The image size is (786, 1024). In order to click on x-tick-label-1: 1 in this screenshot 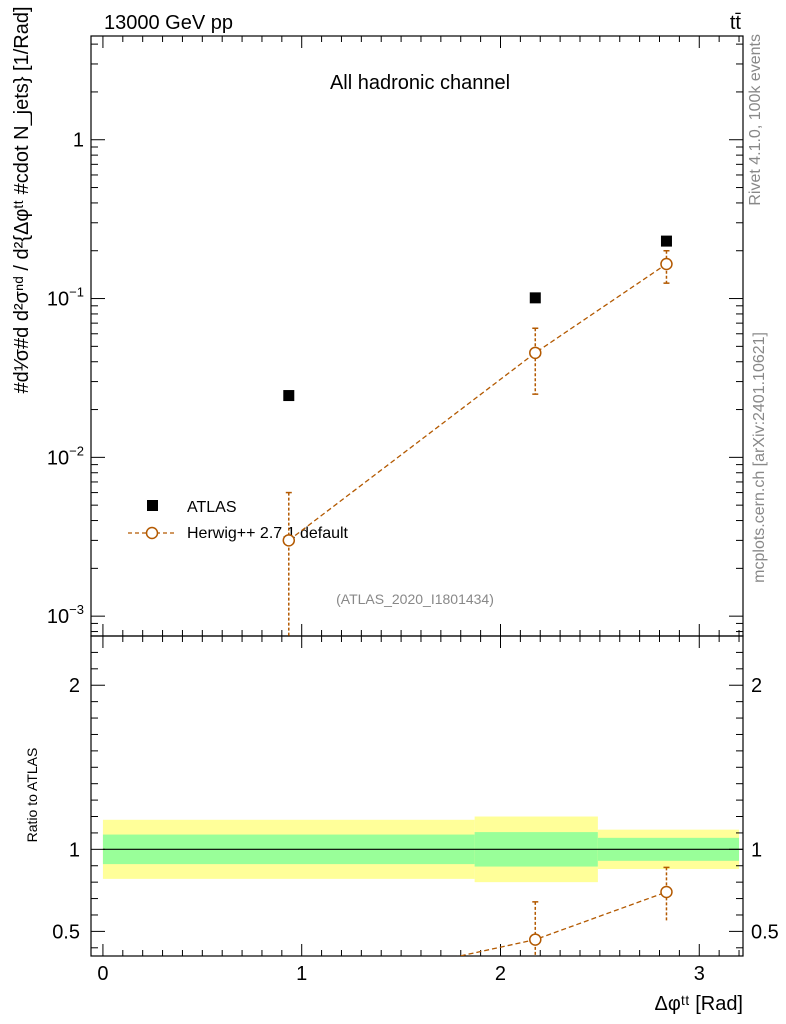, I will do `click(301, 974)`.